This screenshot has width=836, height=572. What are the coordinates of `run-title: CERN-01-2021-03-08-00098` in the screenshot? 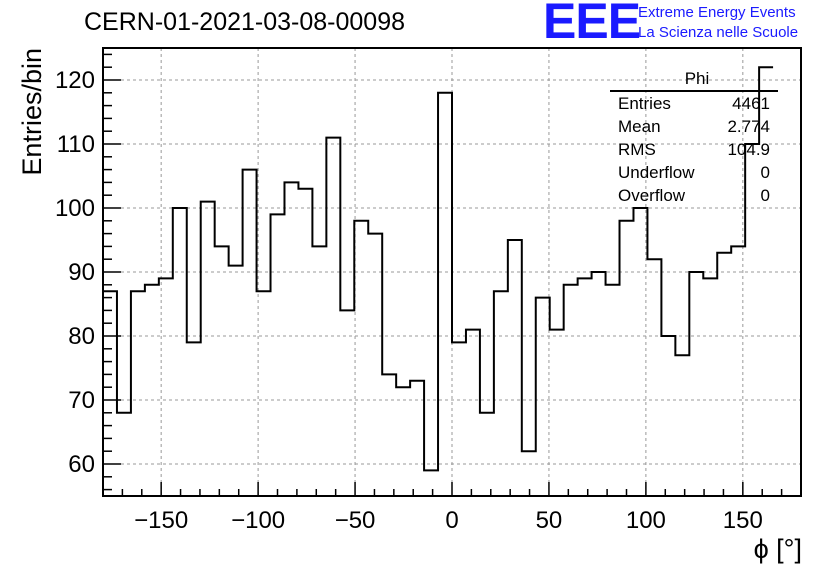 It's located at (245, 22).